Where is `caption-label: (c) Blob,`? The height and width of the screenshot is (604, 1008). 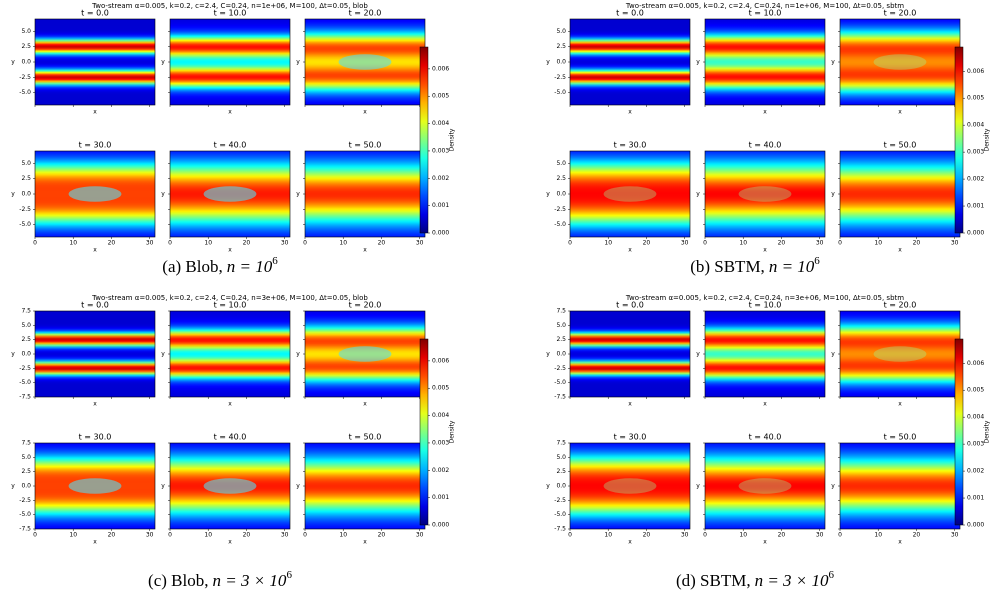
caption-label: (c) Blob, is located at coordinates (178, 580).